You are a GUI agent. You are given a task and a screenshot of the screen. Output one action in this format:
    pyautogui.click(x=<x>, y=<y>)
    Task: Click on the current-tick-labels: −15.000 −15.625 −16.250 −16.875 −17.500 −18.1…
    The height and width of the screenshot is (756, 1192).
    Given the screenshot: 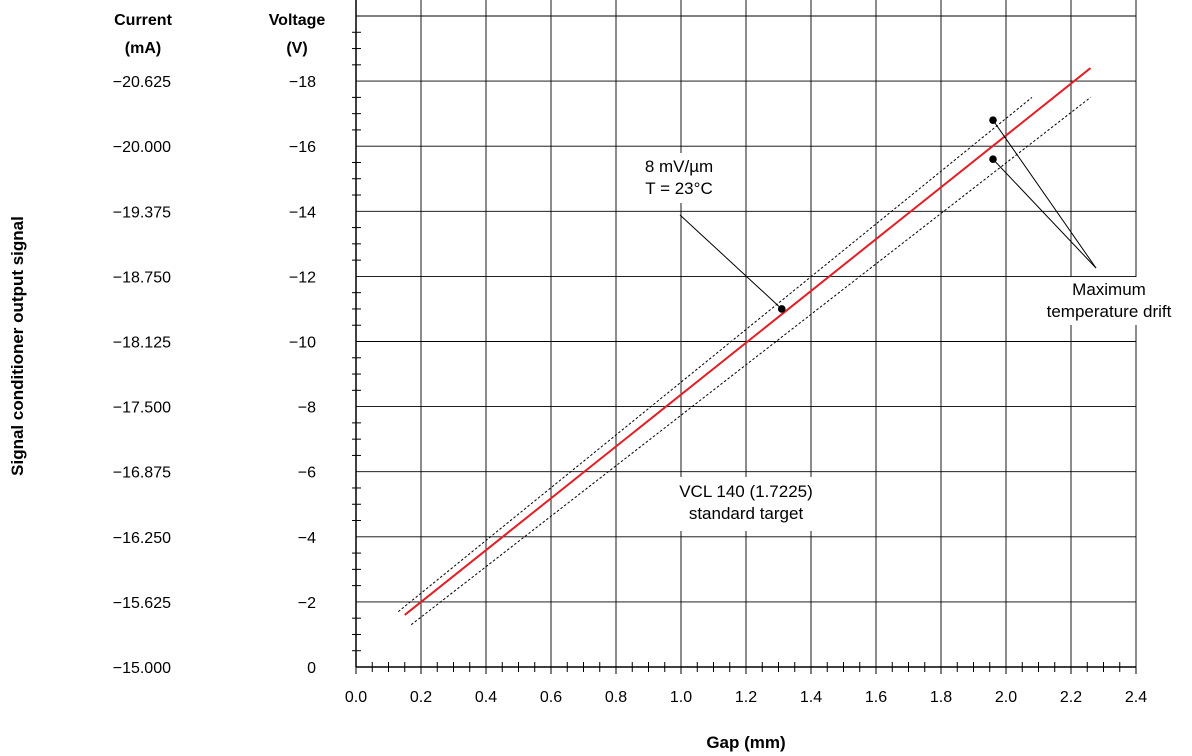 What is the action you would take?
    pyautogui.click(x=142, y=375)
    